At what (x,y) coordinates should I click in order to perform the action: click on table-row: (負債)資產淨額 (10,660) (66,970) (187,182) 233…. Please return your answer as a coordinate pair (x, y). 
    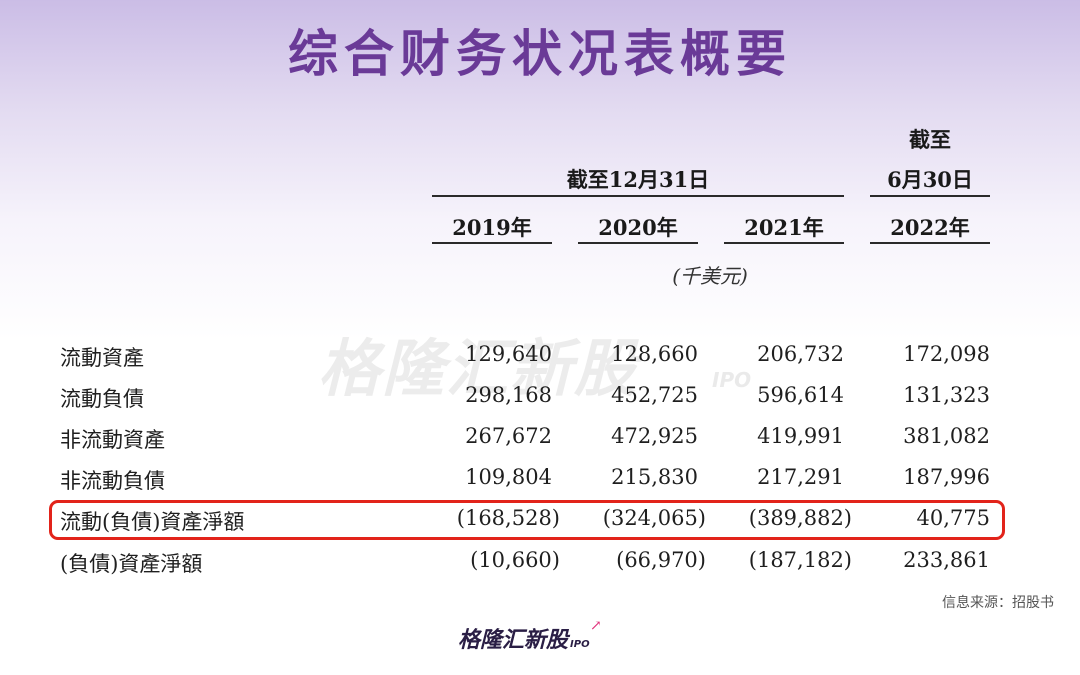
    Looking at the image, I should click on (540, 562).